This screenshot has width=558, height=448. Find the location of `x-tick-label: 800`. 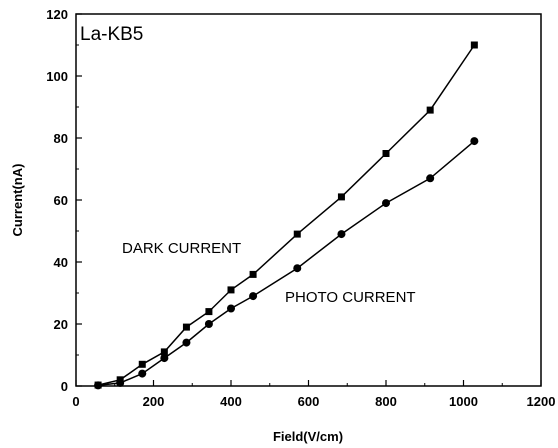

x-tick-label: 800 is located at coordinates (386, 401).